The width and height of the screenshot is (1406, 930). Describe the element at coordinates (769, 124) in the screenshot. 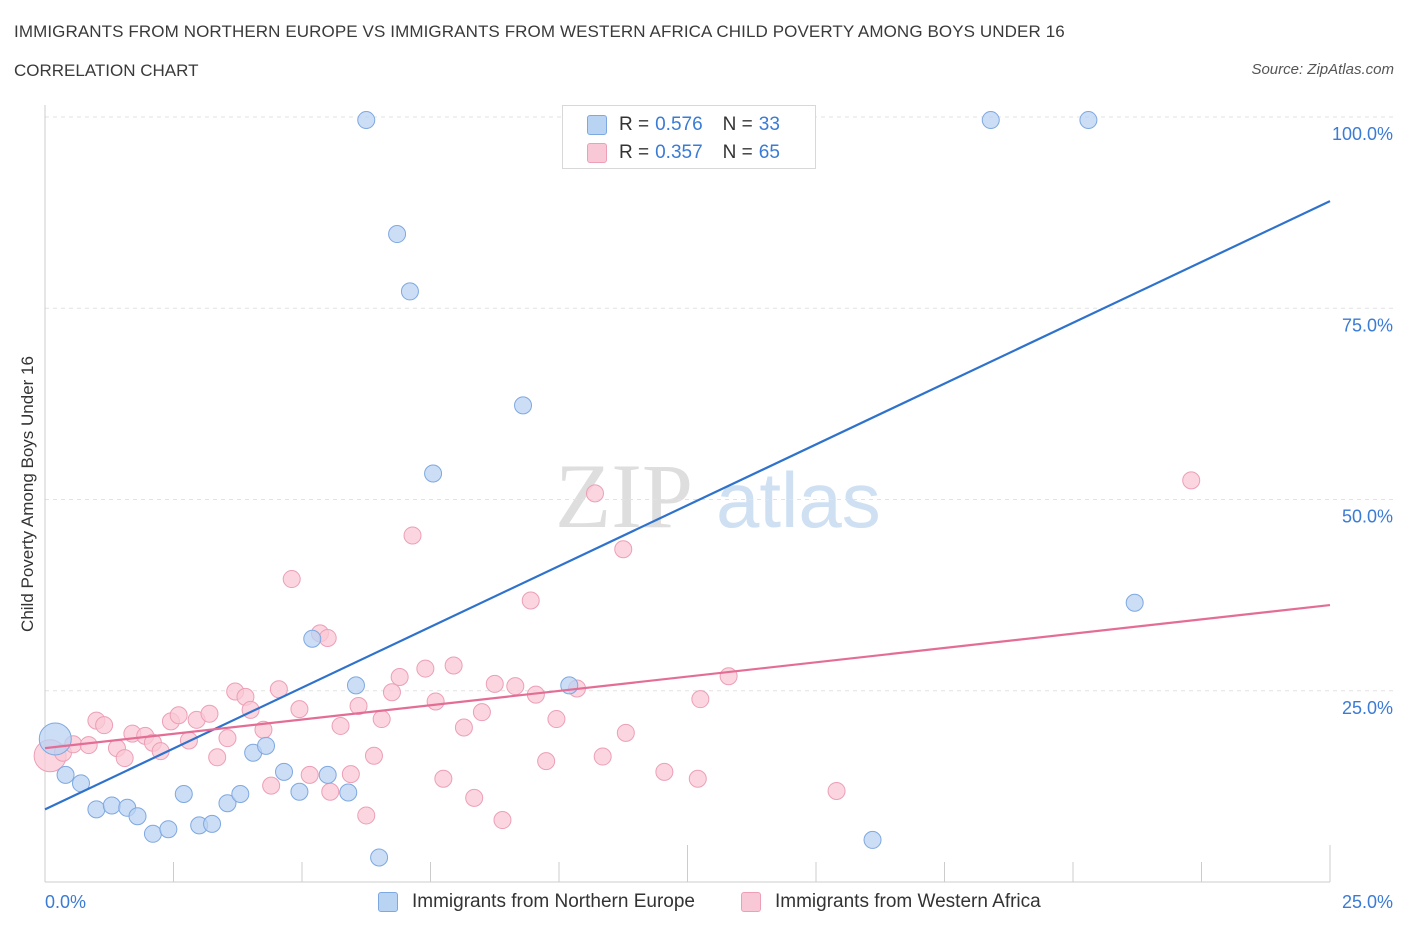

I see `n-value: 33` at that location.